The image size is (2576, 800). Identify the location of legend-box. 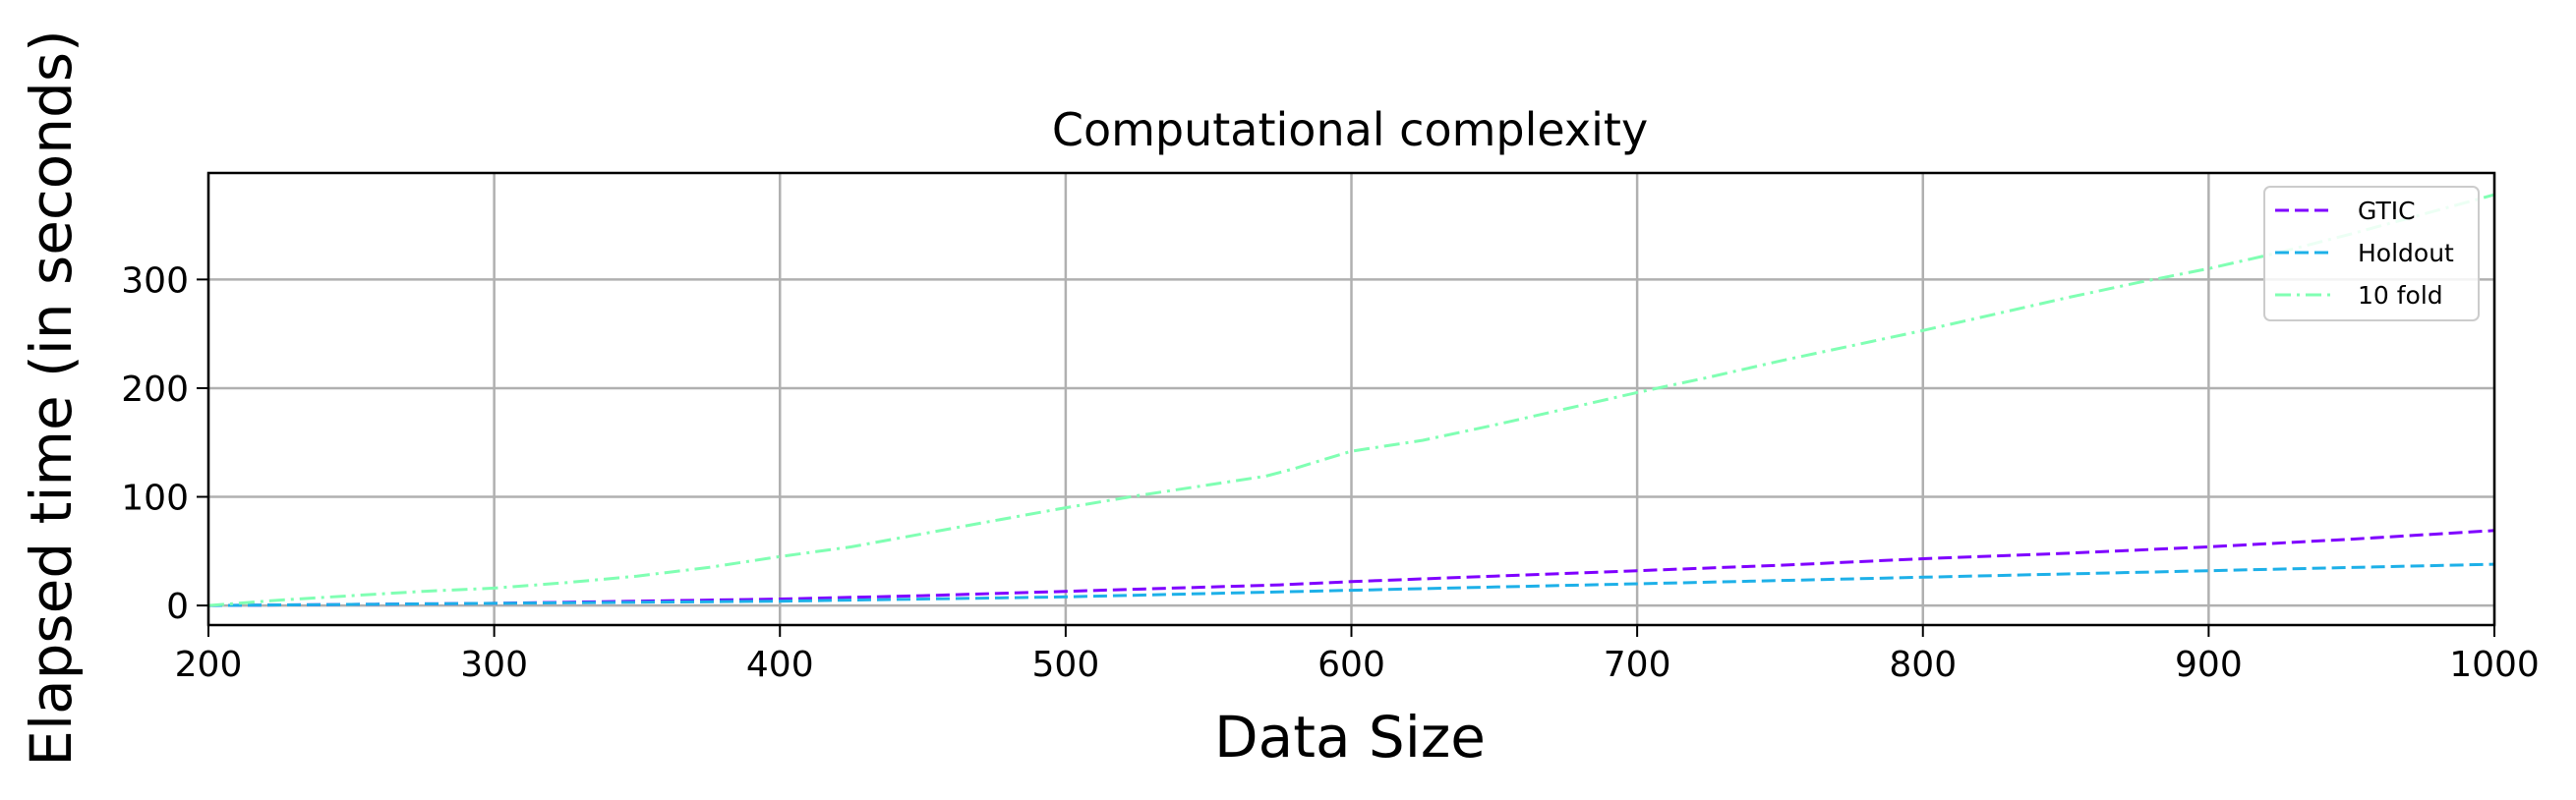
(2371, 254).